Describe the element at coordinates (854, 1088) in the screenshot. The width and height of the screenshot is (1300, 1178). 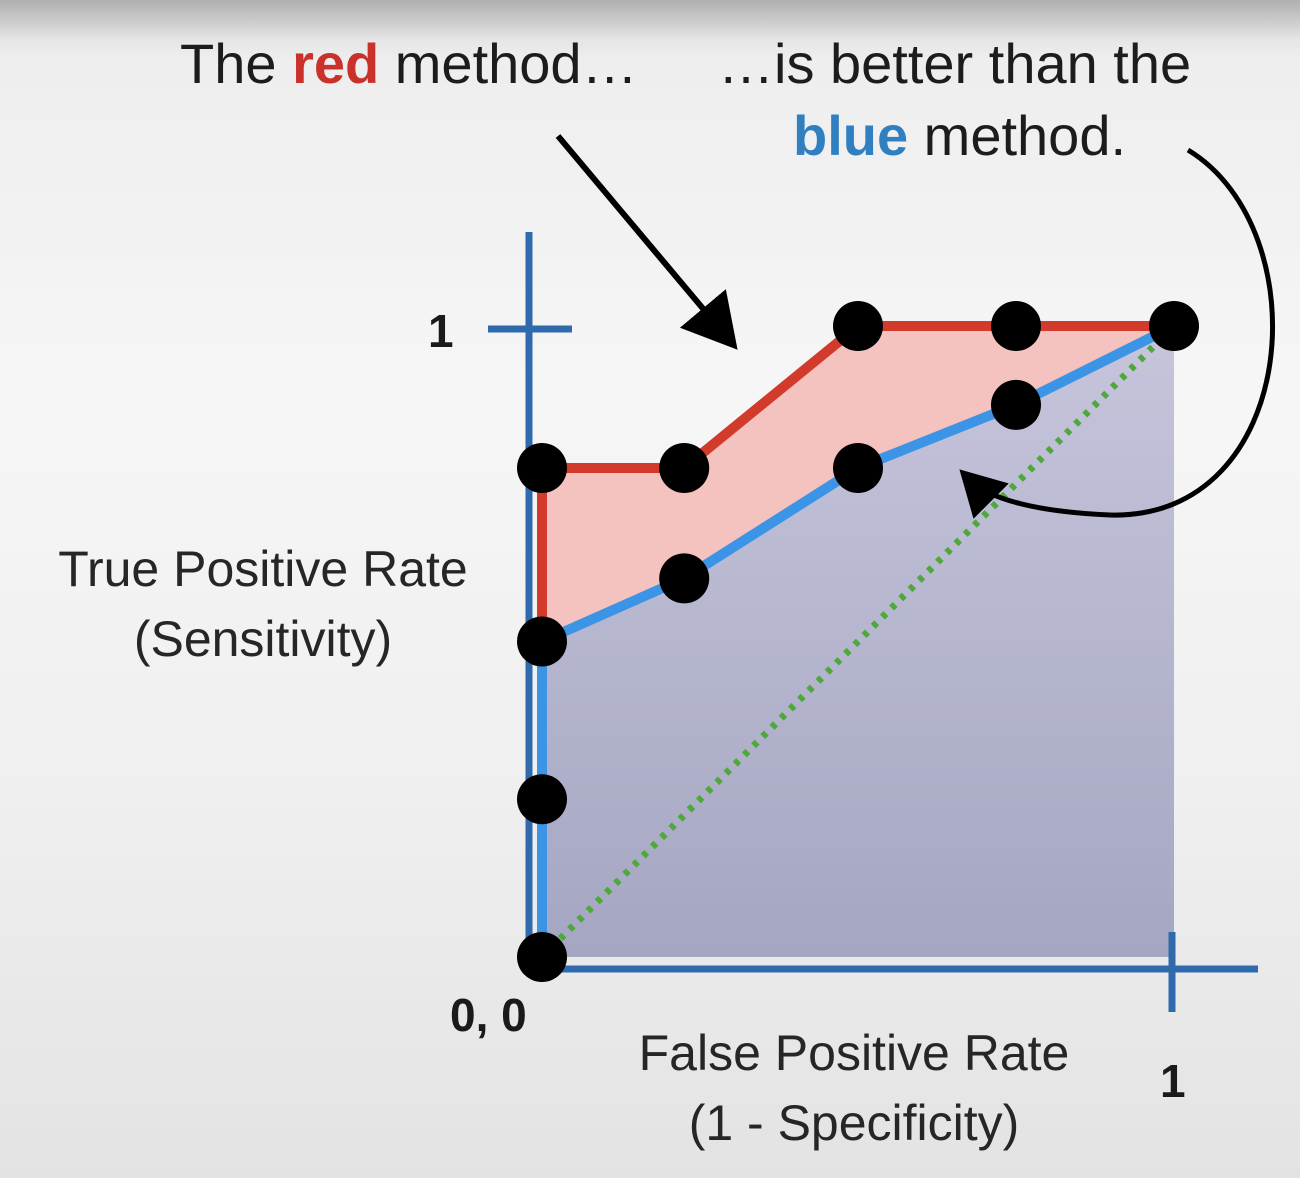
I see `x-axis-label: False Positive Rate (1 - Specificity)` at that location.